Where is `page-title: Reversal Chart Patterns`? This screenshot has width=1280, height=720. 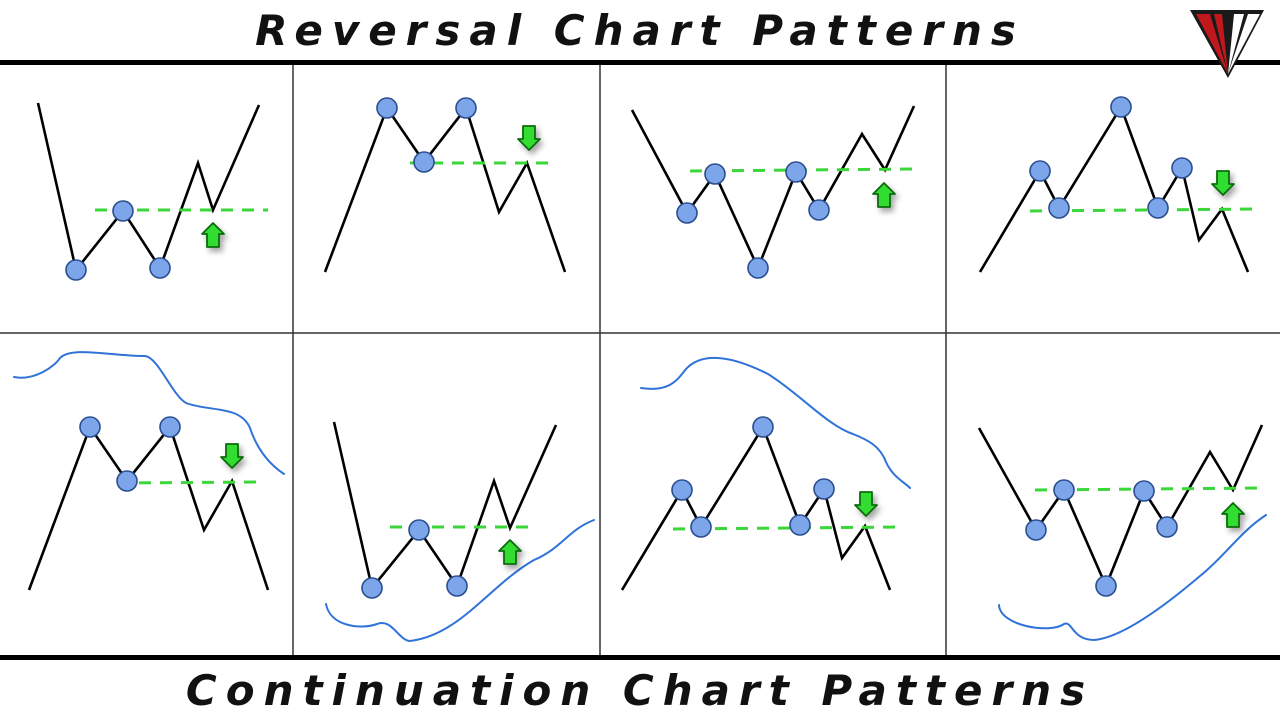 page-title: Reversal Chart Patterns is located at coordinates (640, 30).